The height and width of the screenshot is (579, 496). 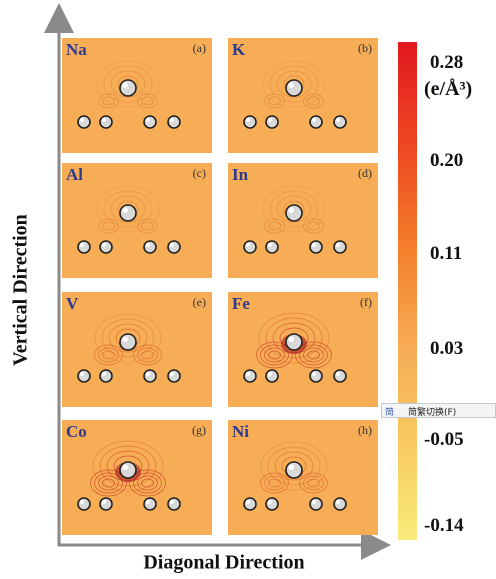 What do you see at coordinates (72, 303) in the screenshot?
I see `panel-element-label: V` at bounding box center [72, 303].